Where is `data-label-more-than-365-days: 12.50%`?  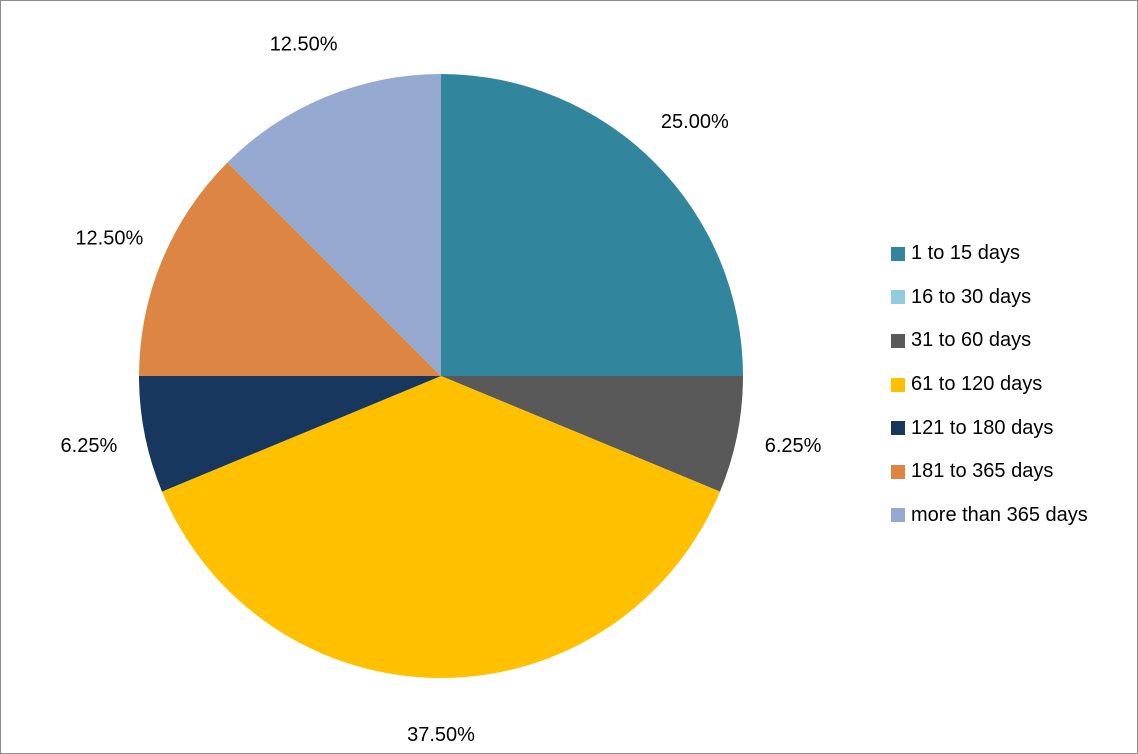 data-label-more-than-365-days: 12.50% is located at coordinates (304, 44).